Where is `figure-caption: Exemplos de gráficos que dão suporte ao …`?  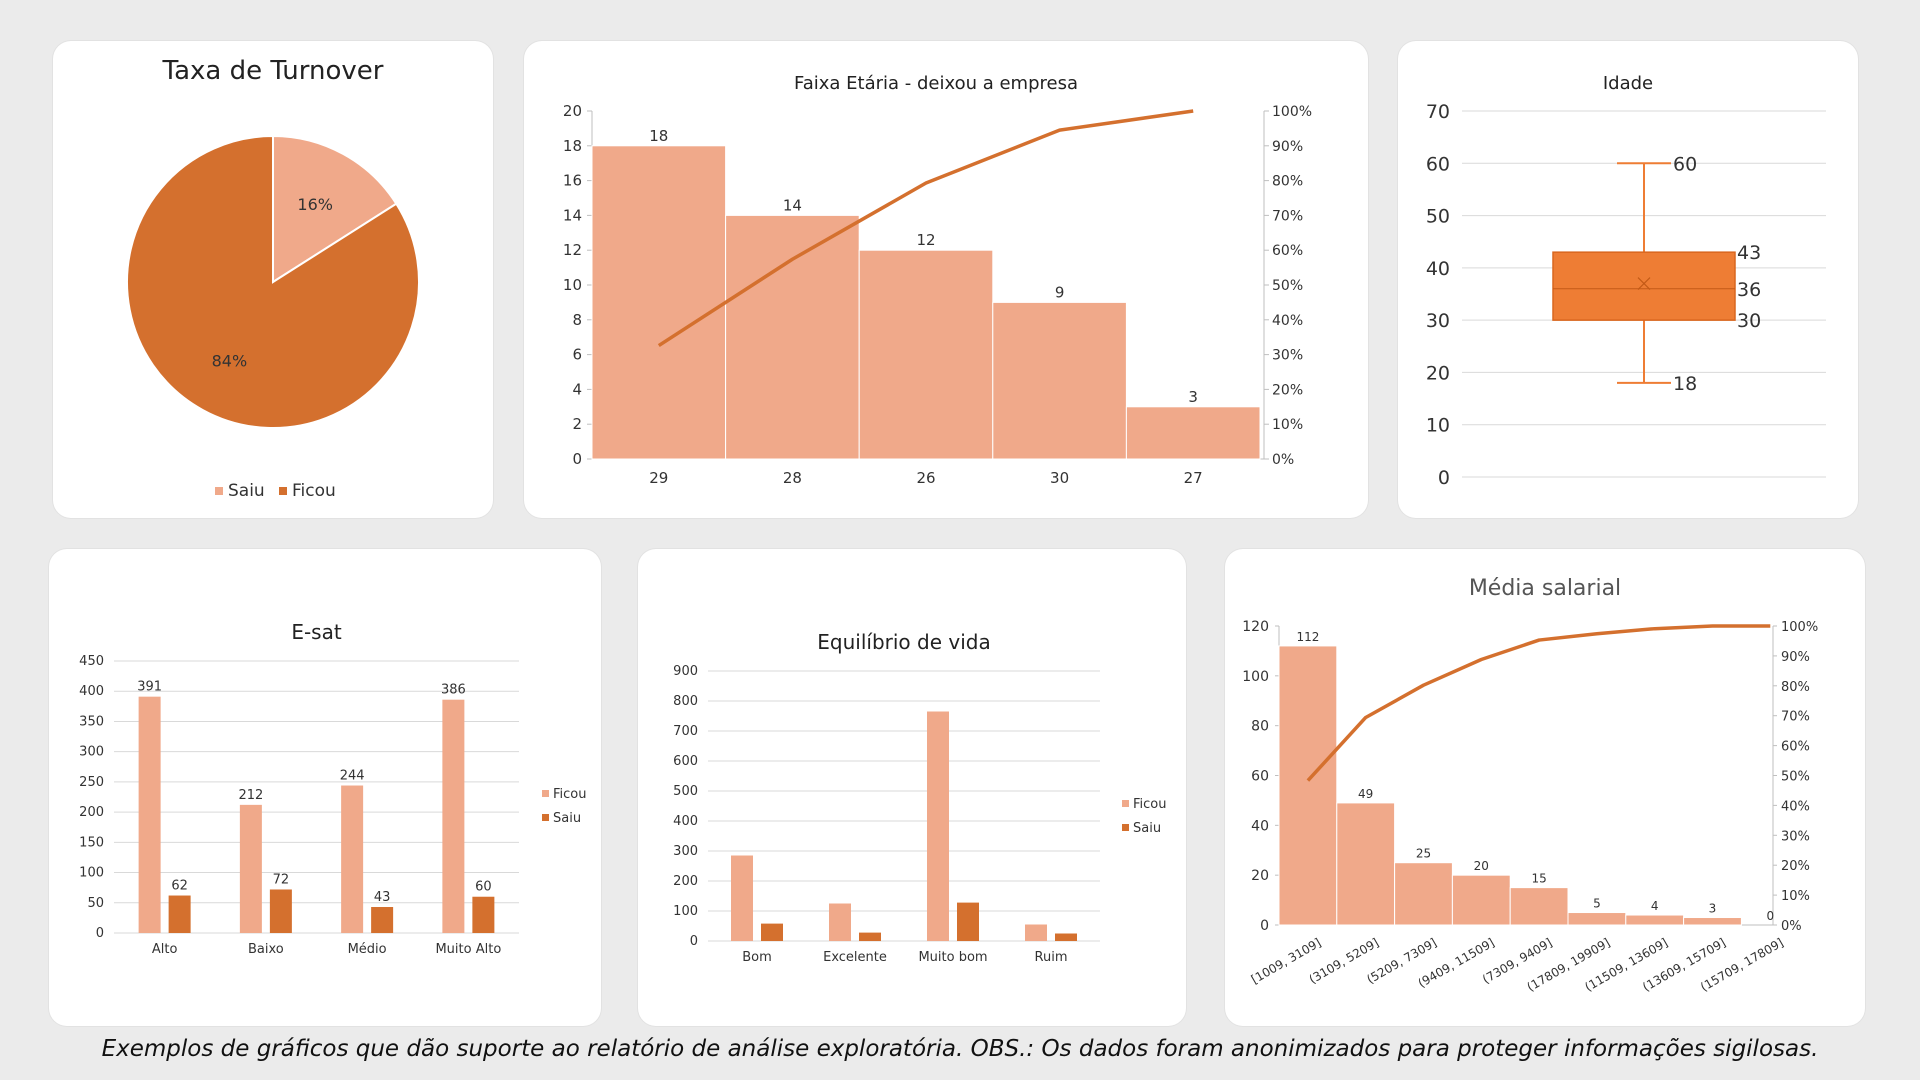 figure-caption: Exemplos de gráficos que dão suporte ao … is located at coordinates (960, 1049).